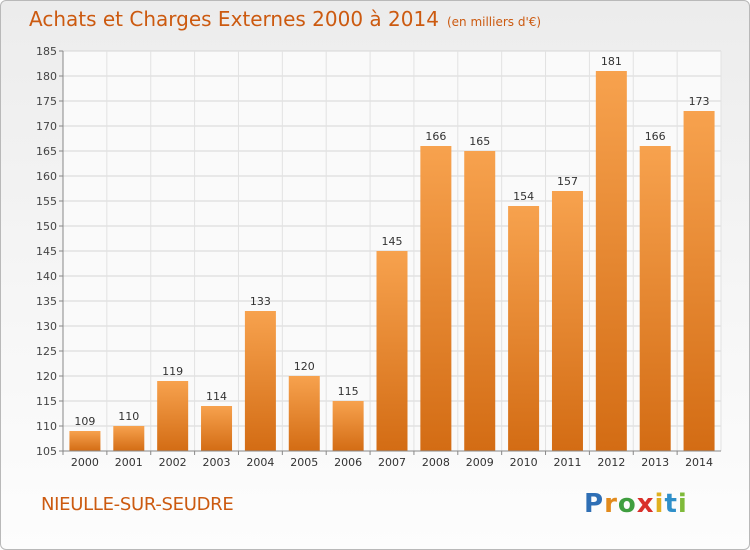  I want to click on logo-letter: x, so click(645, 504).